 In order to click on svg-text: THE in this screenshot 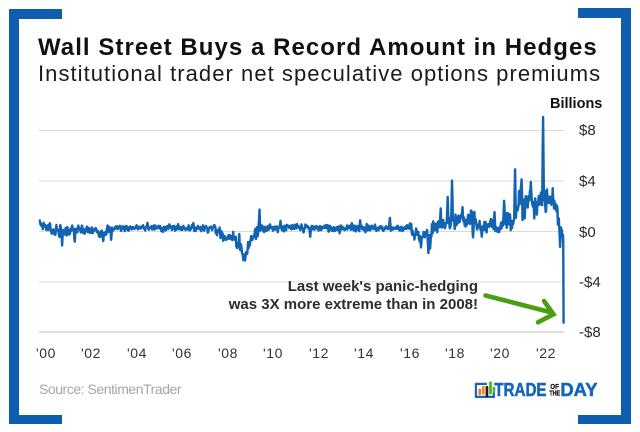, I will do `click(554, 394)`.